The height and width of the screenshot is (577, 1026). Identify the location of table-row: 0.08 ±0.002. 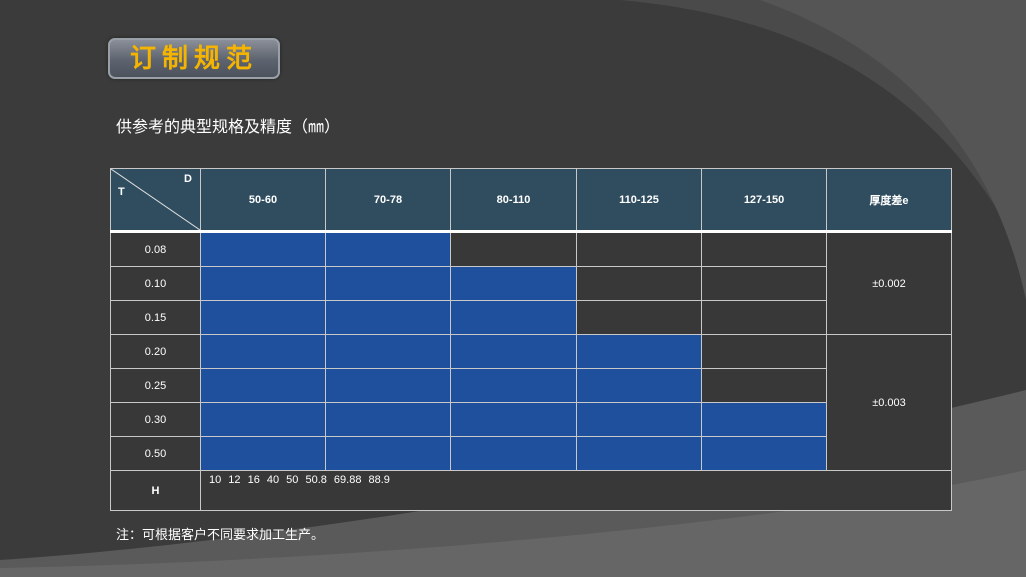
(531, 283).